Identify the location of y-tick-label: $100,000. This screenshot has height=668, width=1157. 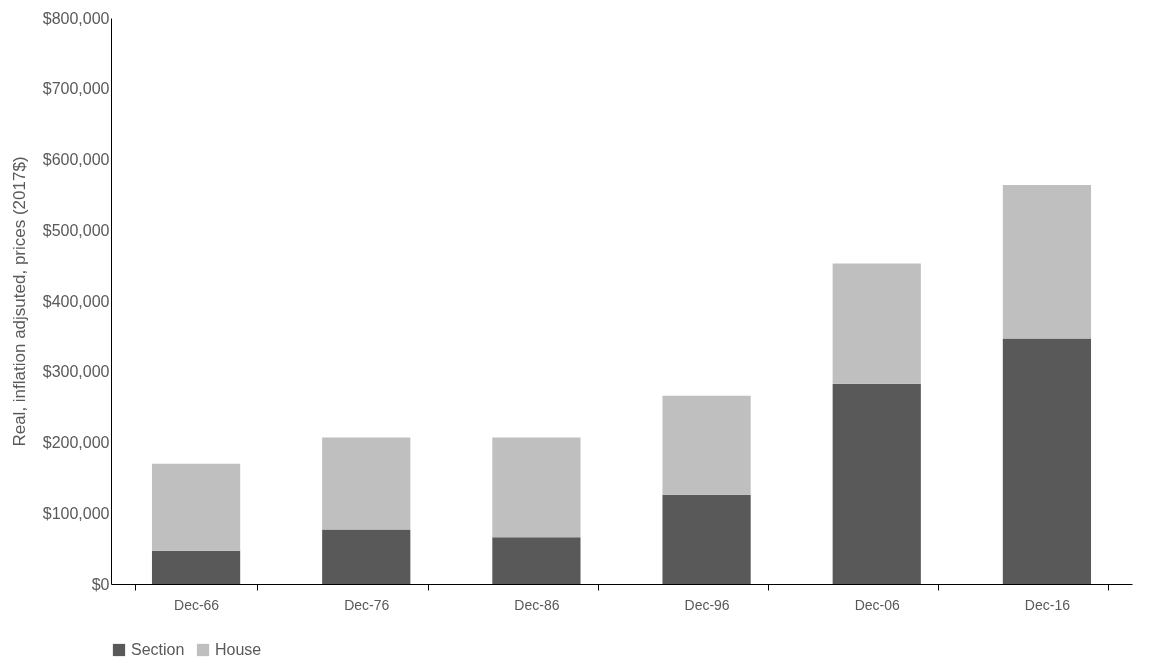
(76, 513).